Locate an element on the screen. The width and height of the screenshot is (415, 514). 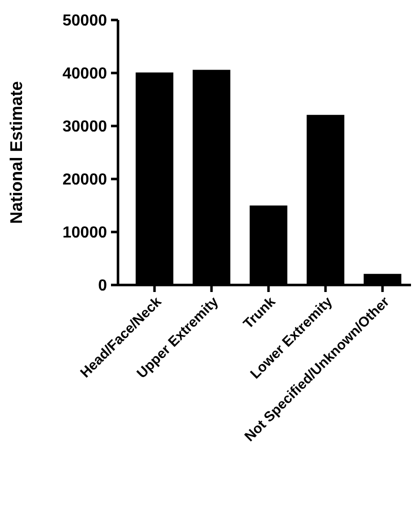
y-tick-label: 10000 is located at coordinates (85, 233).